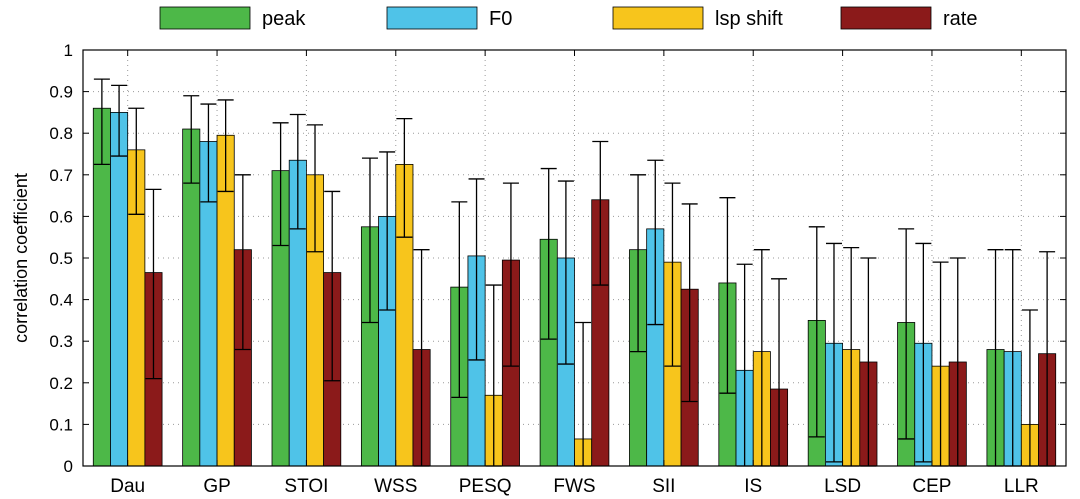 This screenshot has height=499, width=1080. Describe the element at coordinates (61, 424) in the screenshot. I see `y-tick-label: 0.1` at that location.